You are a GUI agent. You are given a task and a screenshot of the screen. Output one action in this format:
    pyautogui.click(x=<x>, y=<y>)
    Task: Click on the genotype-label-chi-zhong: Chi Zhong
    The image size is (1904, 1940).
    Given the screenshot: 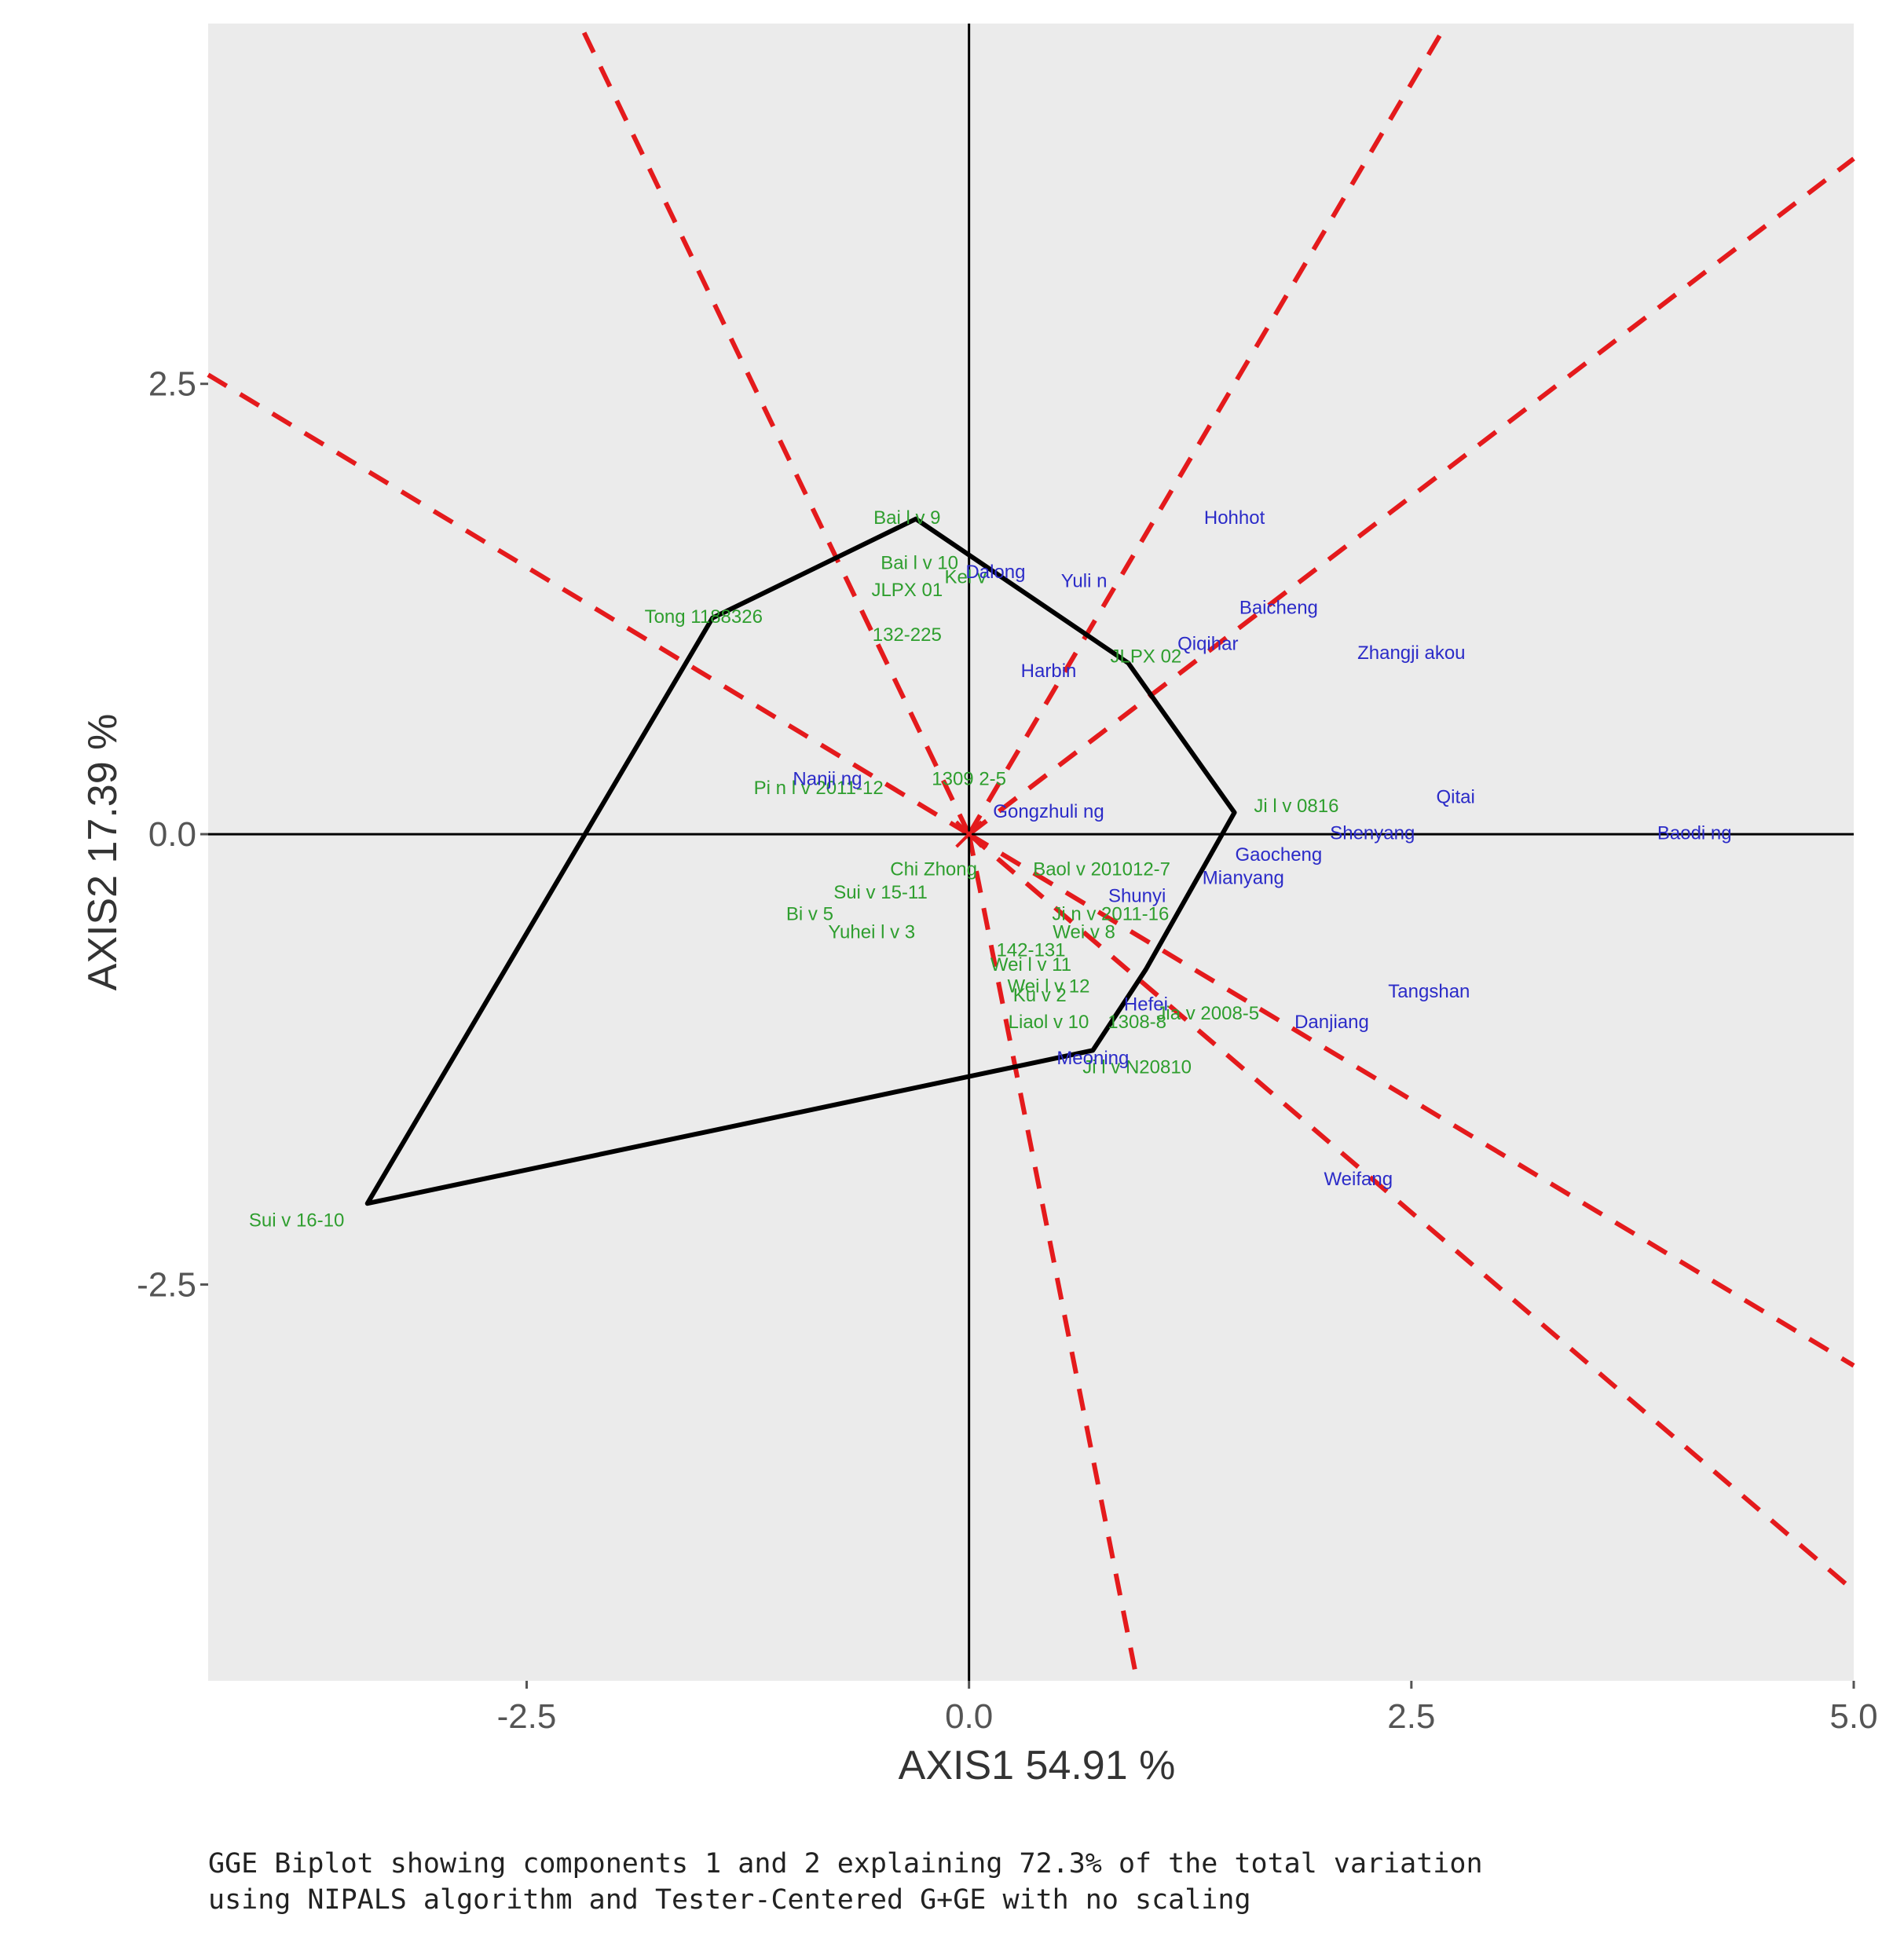 What is the action you would take?
    pyautogui.click(x=933, y=869)
    